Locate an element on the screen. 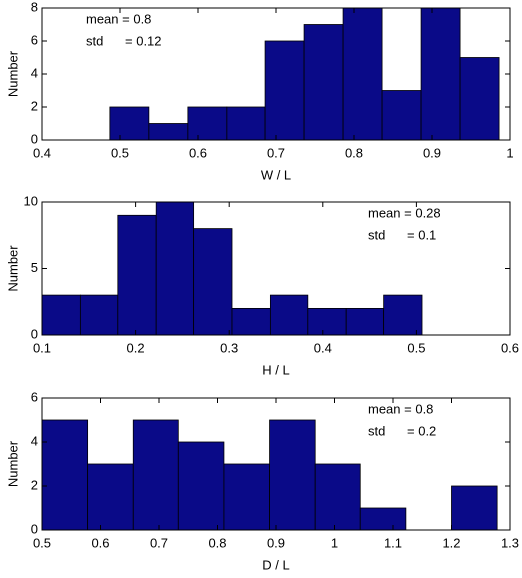 This screenshot has height=578, width=522. annotation: std = 0.2 is located at coordinates (402, 430).